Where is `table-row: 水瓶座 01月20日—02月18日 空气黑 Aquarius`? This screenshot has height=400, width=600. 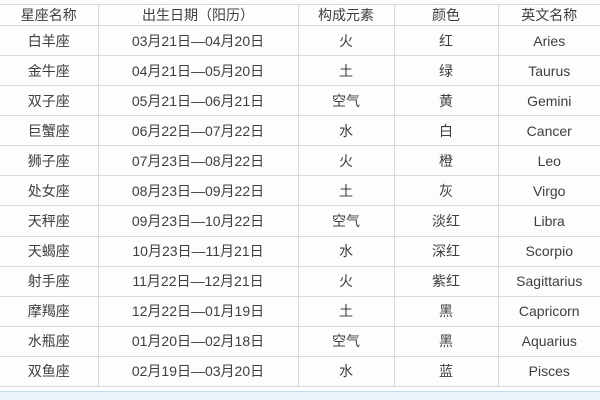 table-row: 水瓶座 01月20日—02月18日 空气黑 Aquarius is located at coordinates (300, 341).